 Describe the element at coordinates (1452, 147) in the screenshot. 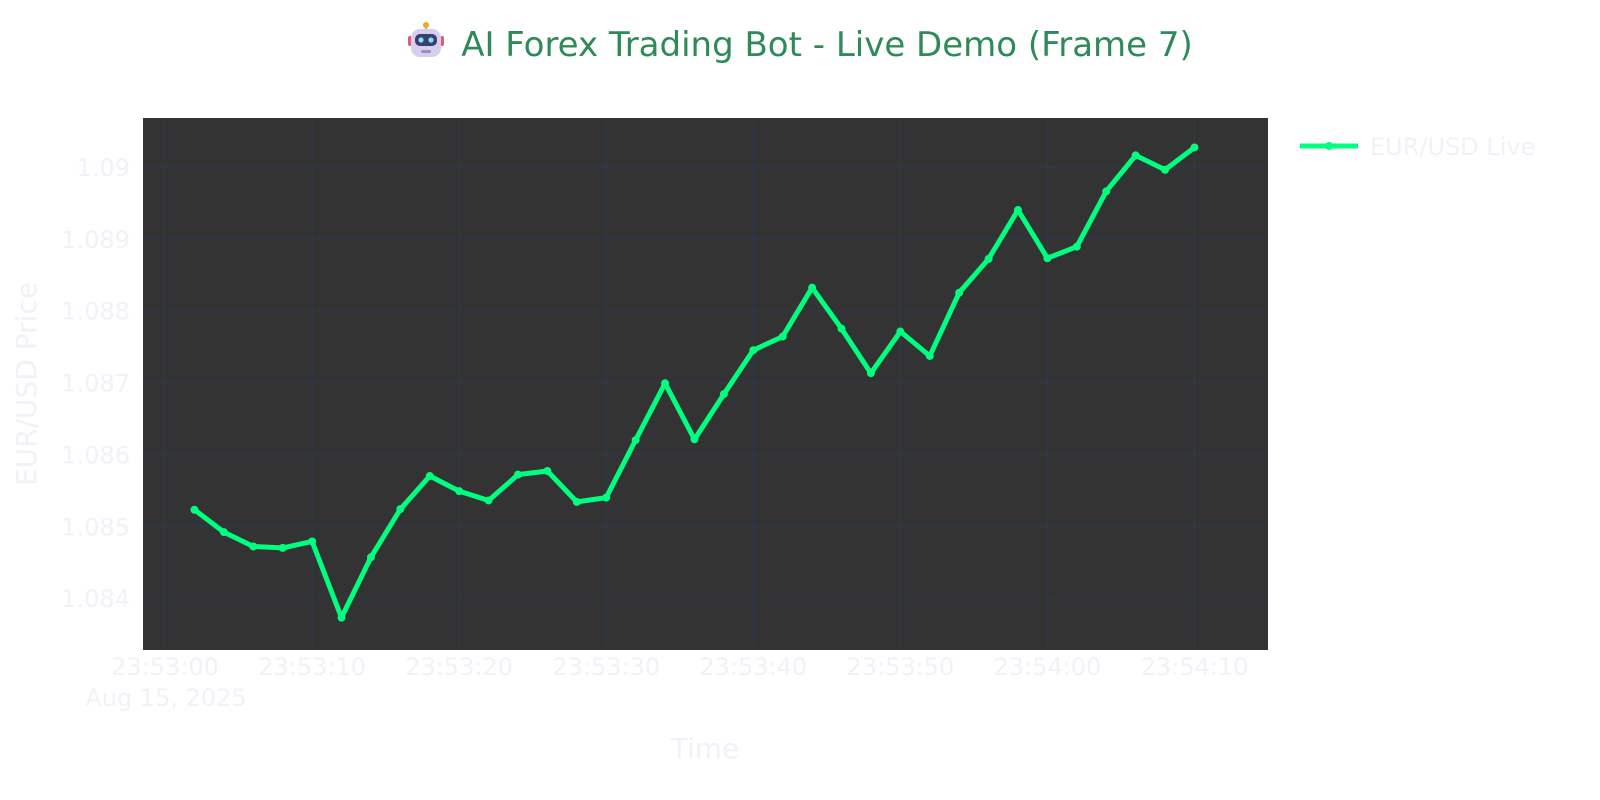

I see `legend-label: EUR/USD Live` at that location.